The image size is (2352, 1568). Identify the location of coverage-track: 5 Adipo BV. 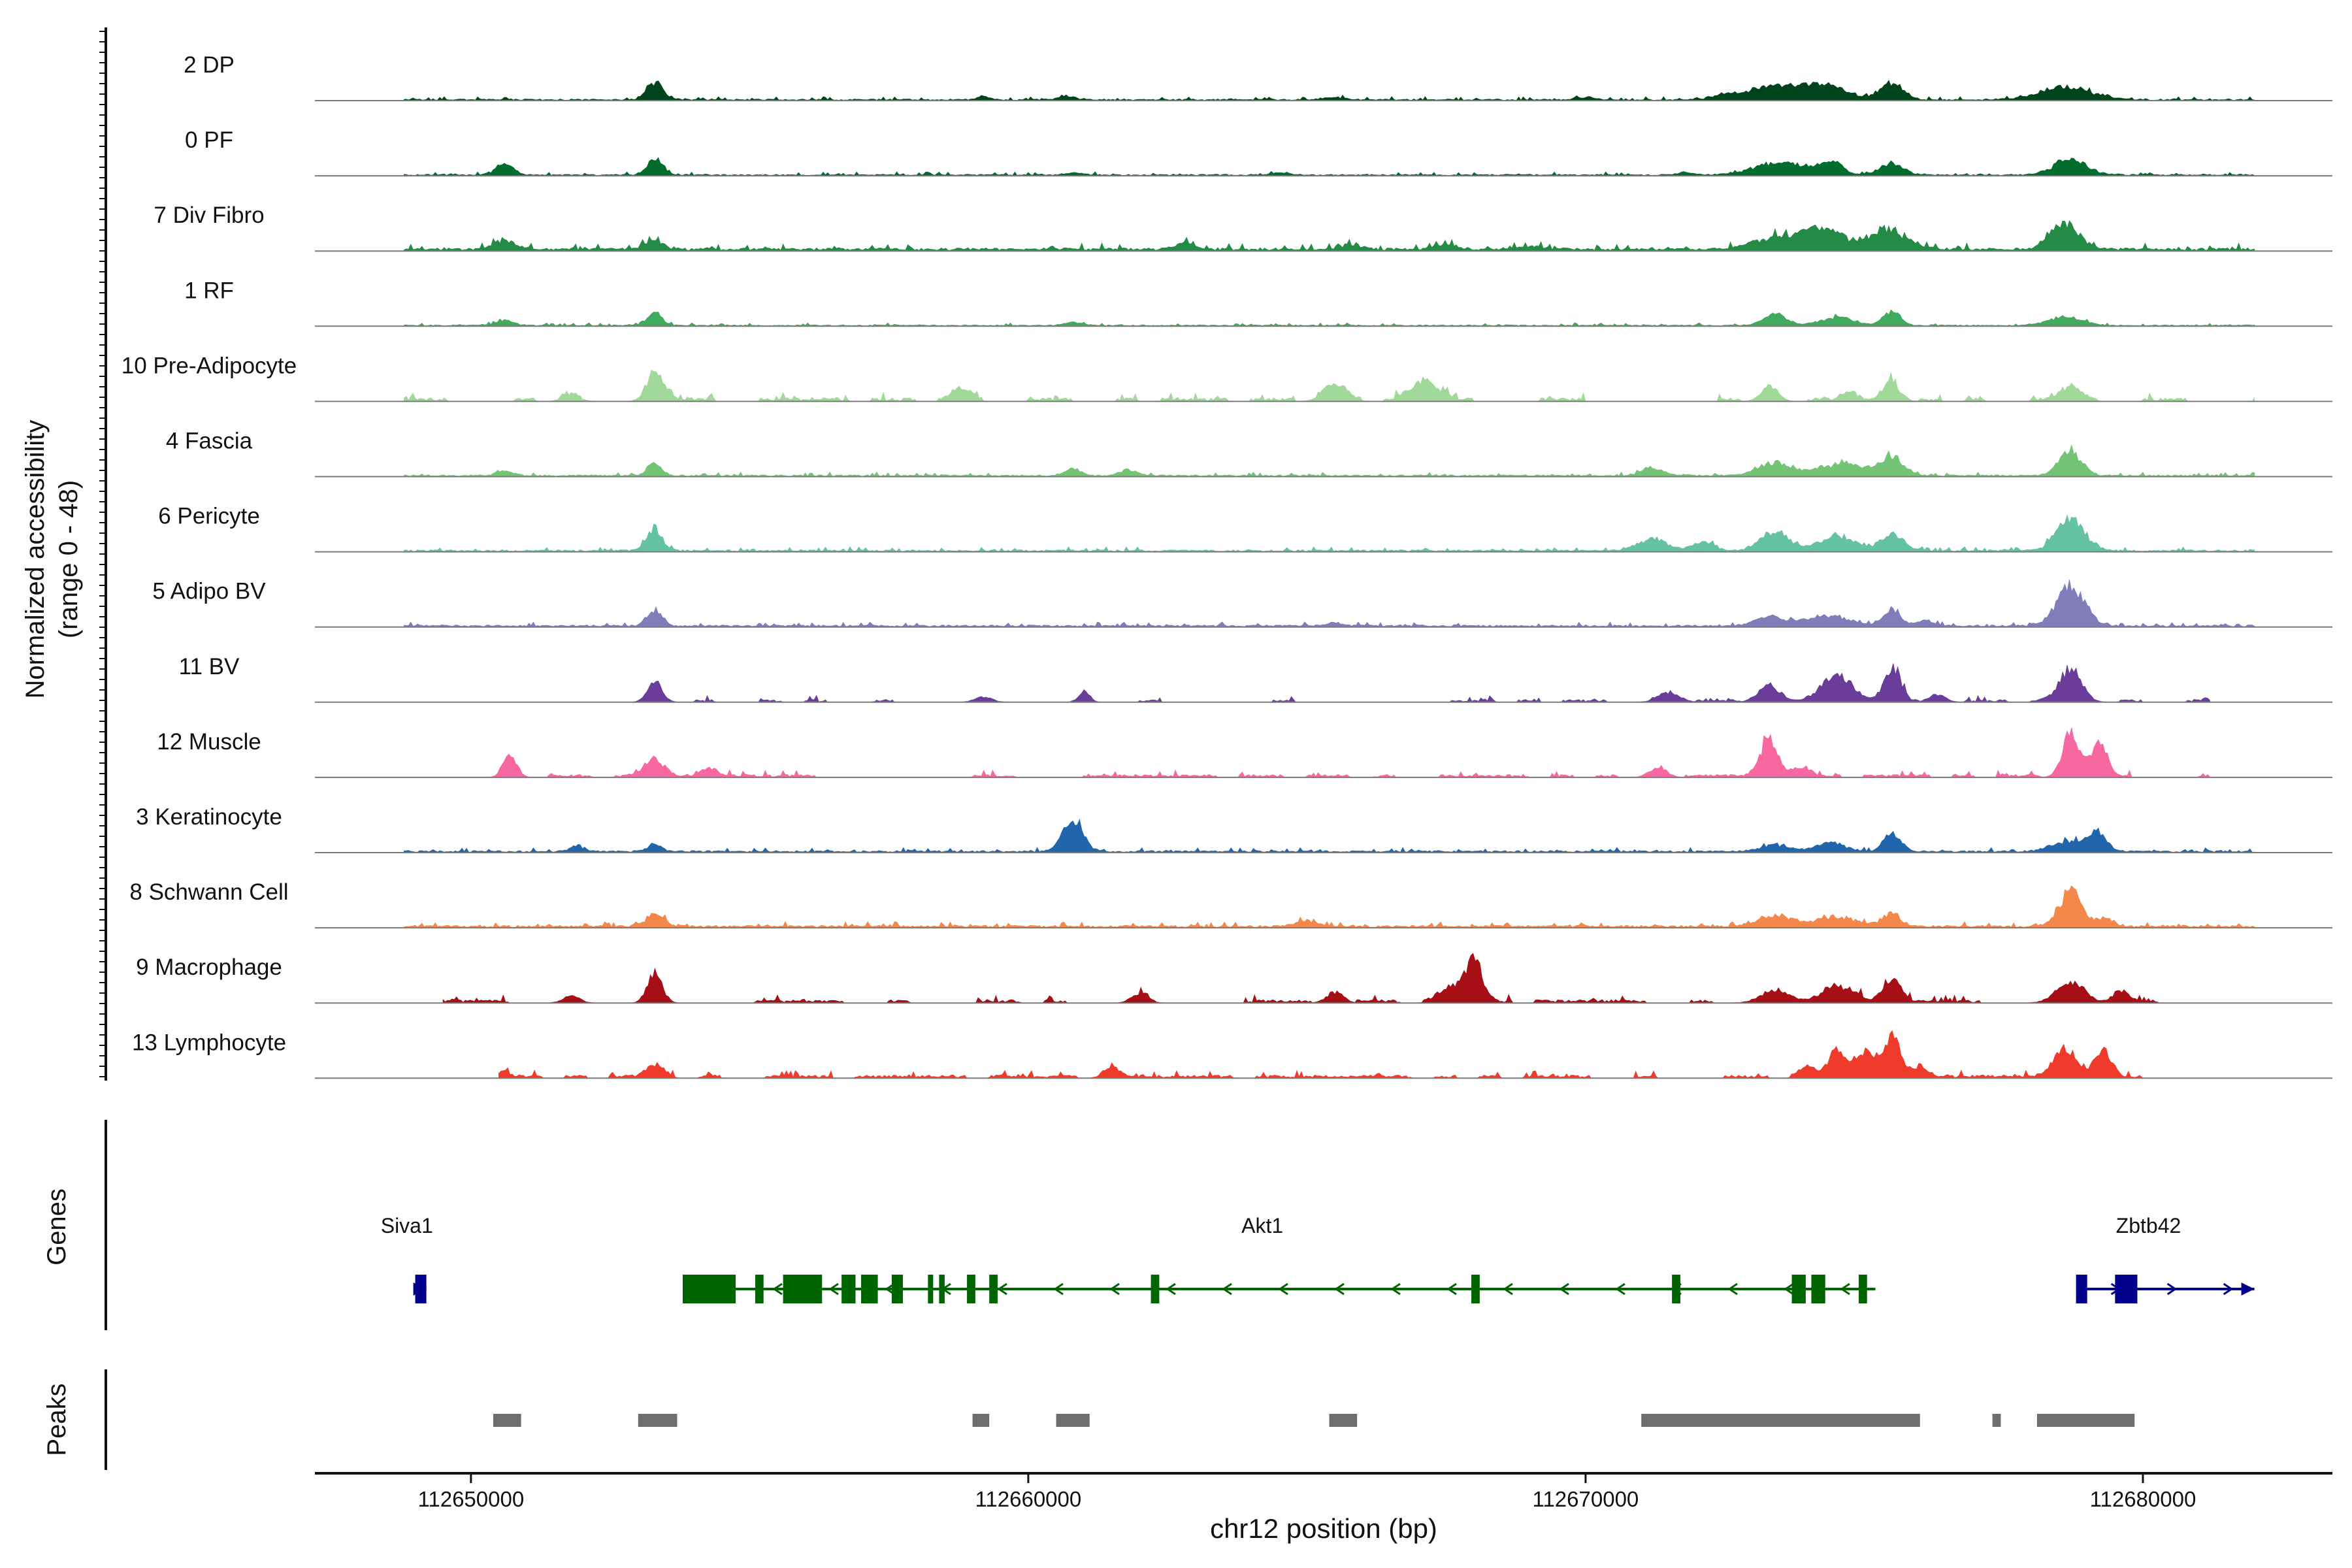
(1242, 603).